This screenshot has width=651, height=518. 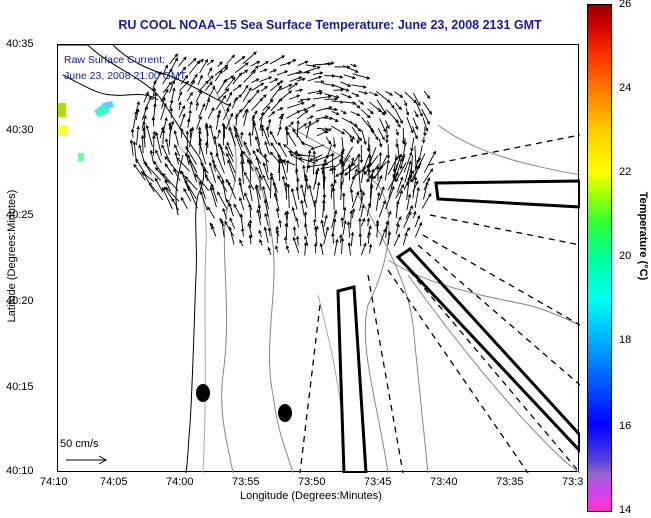 I want to click on colorbar-tick: 14, so click(x=625, y=510).